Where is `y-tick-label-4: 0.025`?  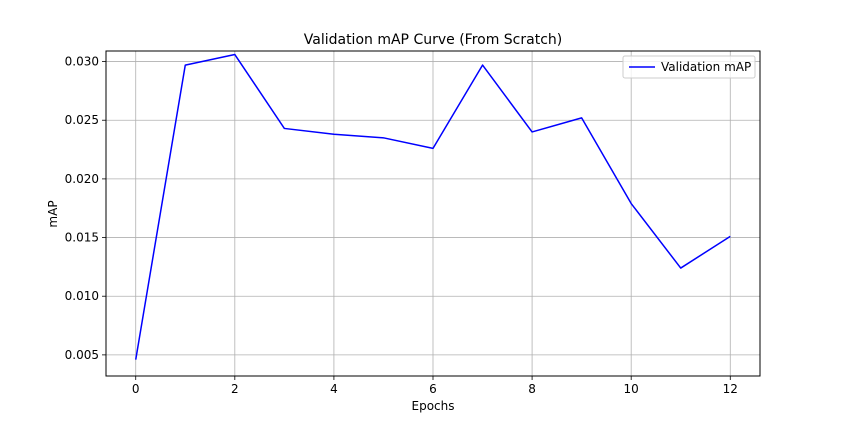 y-tick-label-4: 0.025 is located at coordinates (82, 120).